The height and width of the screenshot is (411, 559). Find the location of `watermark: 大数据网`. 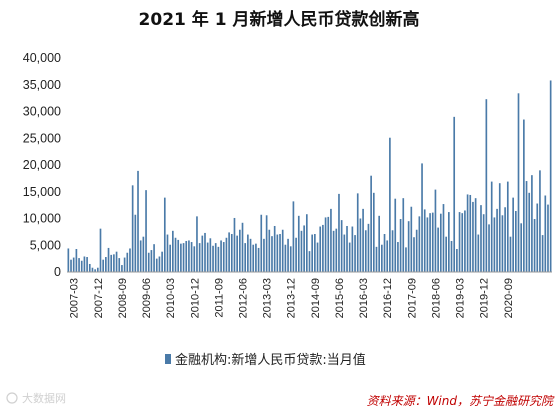

watermark: 大数据网 is located at coordinates (36, 398).